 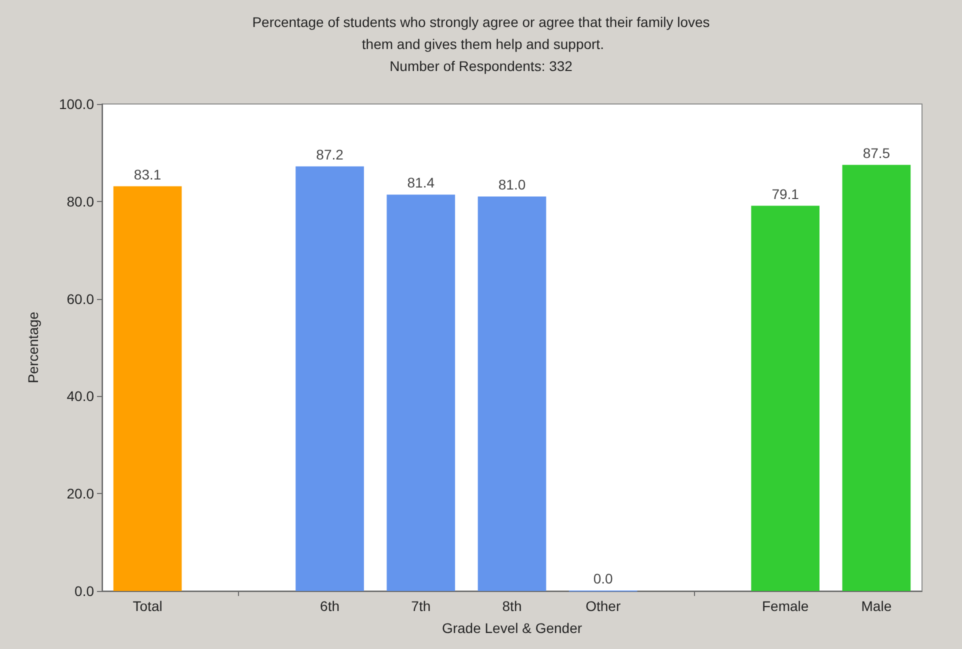 What do you see at coordinates (512, 606) in the screenshot?
I see `x-tick-label: 8th` at bounding box center [512, 606].